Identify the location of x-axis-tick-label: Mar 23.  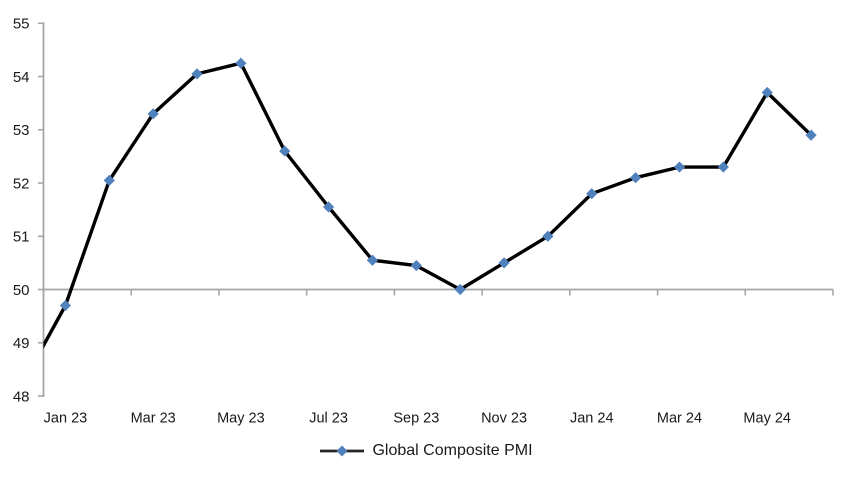
(153, 419).